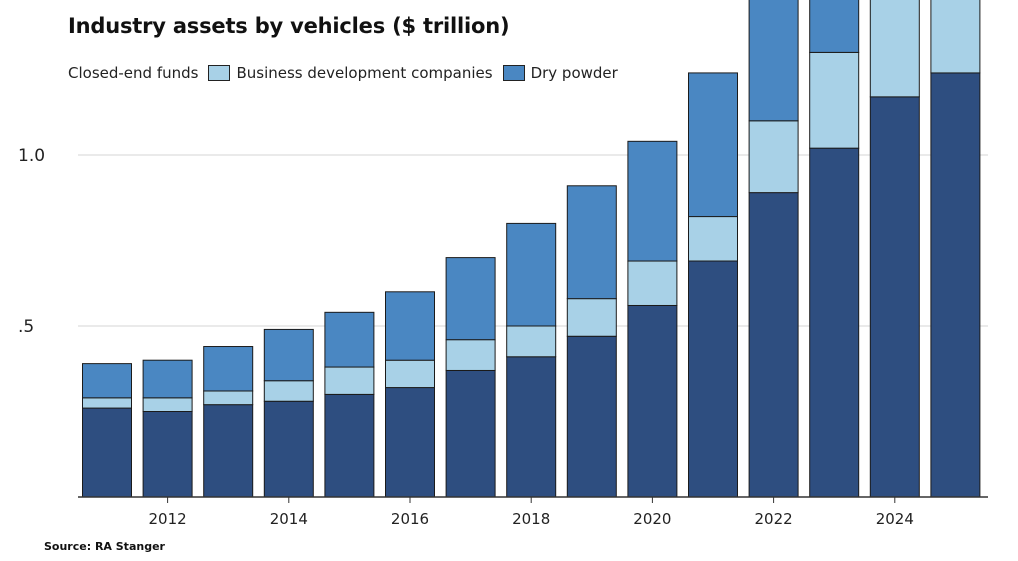 The height and width of the screenshot is (561, 1018). Describe the element at coordinates (289, 26) in the screenshot. I see `chart-title: Industry assets by vehicles ($ trillion)` at that location.